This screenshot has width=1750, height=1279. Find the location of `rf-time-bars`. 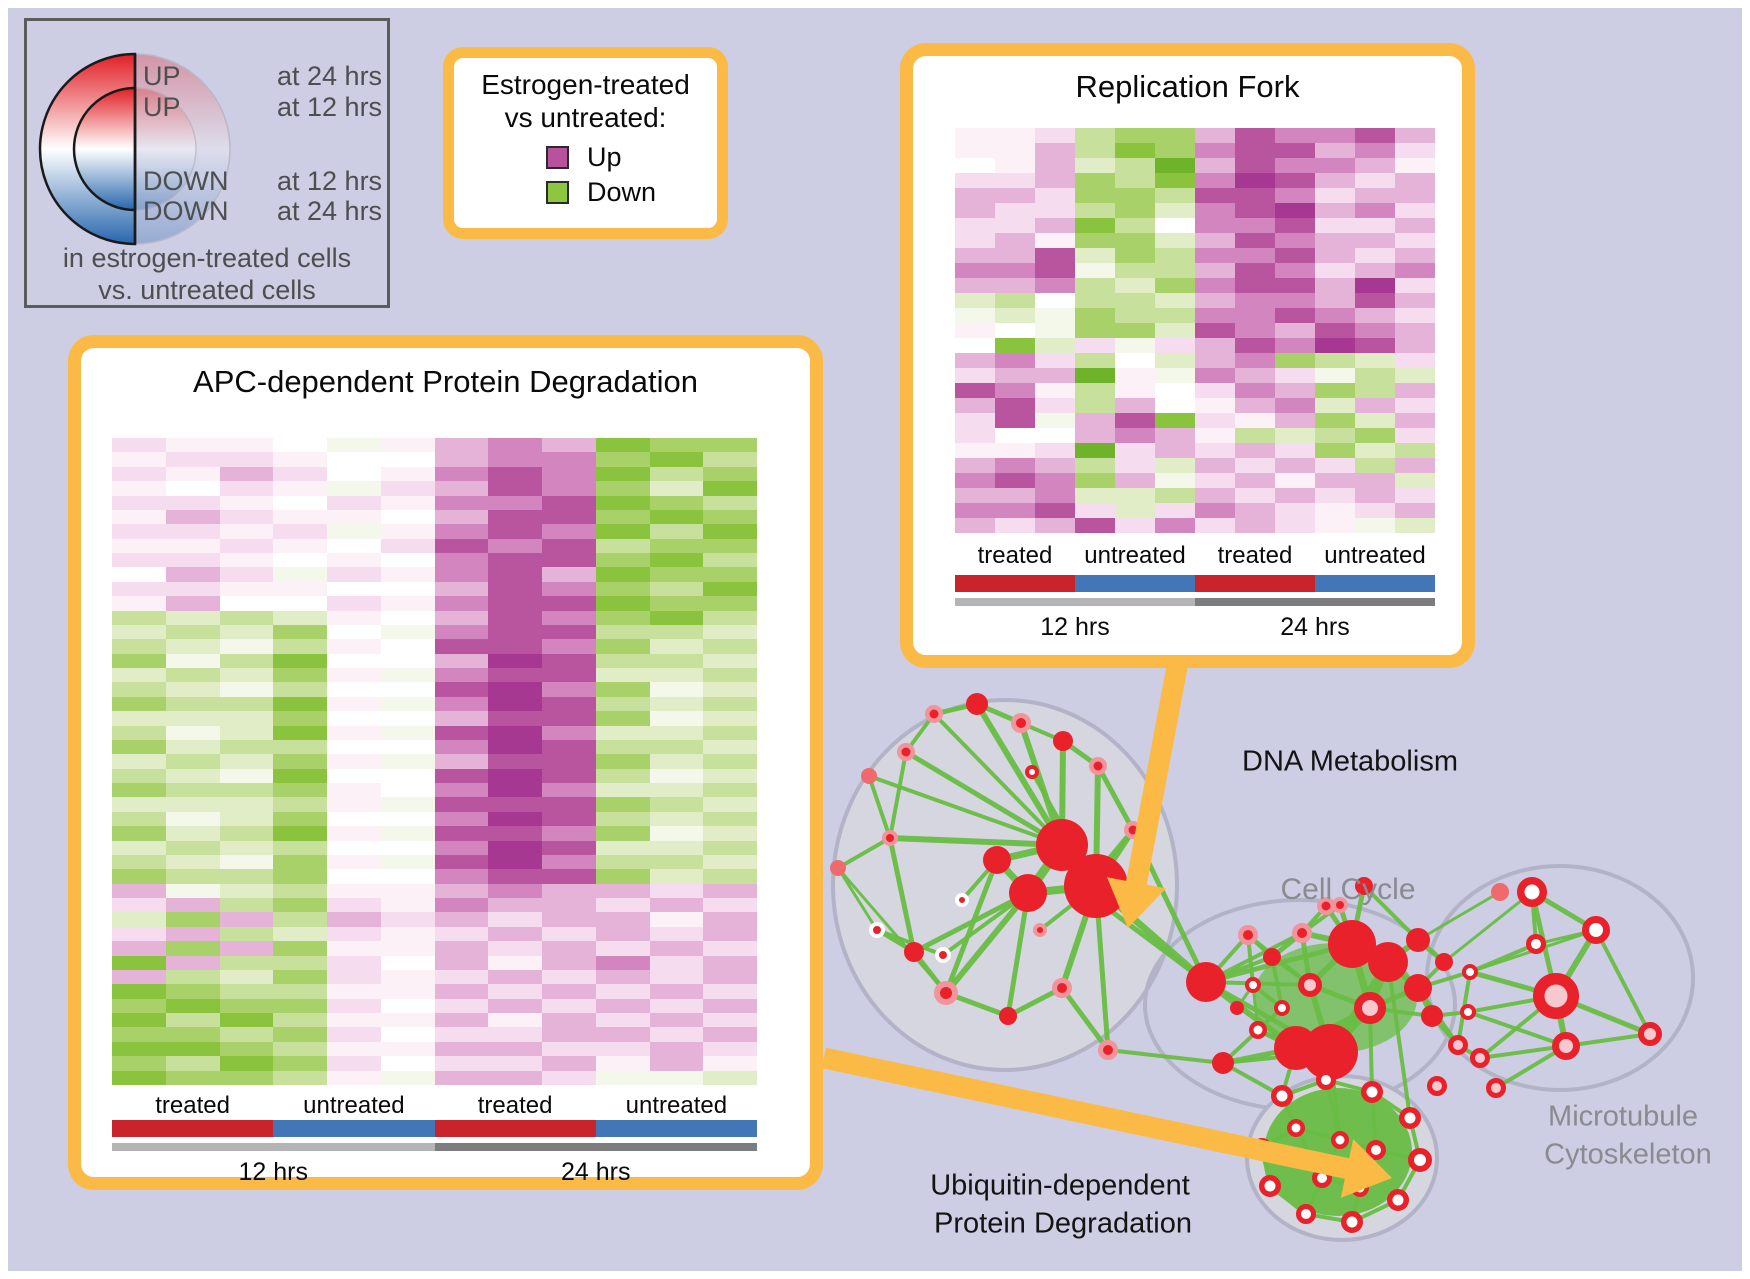

rf-time-bars is located at coordinates (1195, 602).